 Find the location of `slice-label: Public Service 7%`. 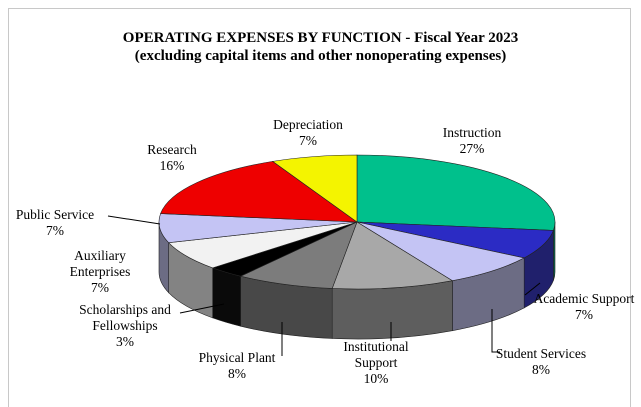

slice-label: Public Service 7% is located at coordinates (57, 223).